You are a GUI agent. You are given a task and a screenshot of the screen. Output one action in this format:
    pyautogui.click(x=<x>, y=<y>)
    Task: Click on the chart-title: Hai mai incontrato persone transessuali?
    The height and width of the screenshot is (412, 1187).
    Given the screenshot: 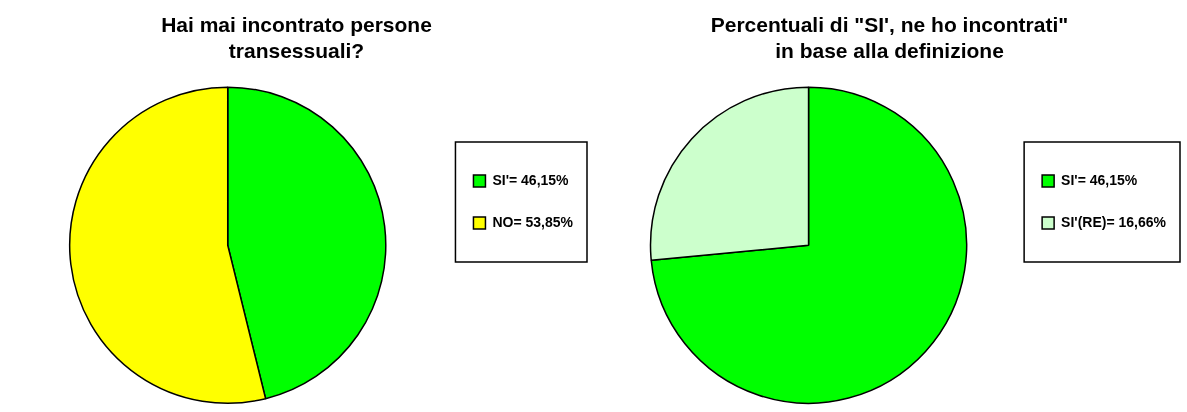 What is the action you would take?
    pyautogui.click(x=296, y=37)
    